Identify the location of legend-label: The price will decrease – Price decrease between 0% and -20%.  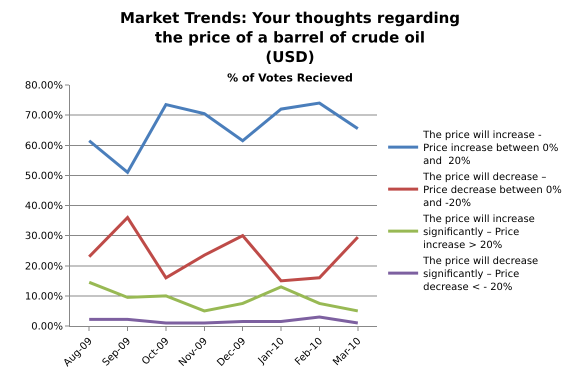
(492, 191).